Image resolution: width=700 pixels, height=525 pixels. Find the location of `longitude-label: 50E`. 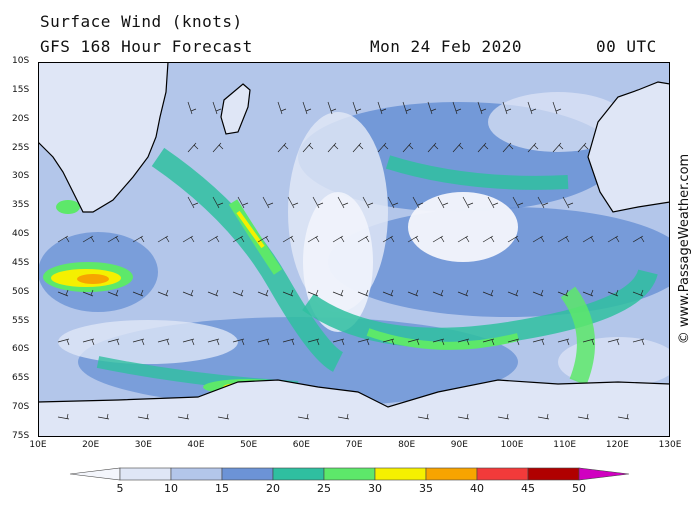

longitude-label: 50E is located at coordinates (249, 445).